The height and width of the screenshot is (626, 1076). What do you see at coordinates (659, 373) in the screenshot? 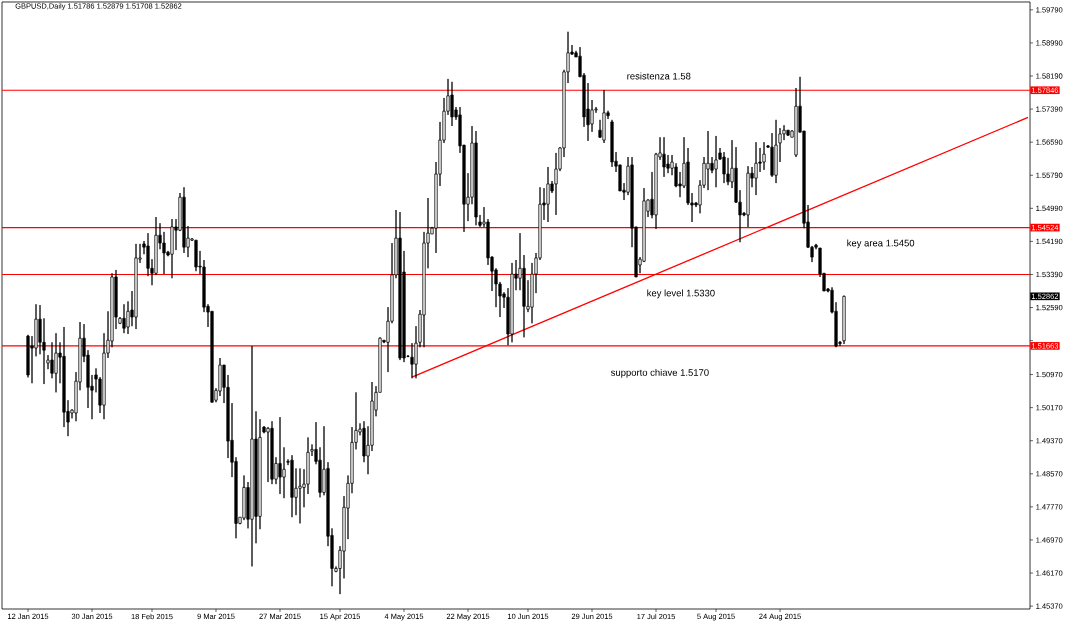
I see `annotation: supporto chiave 1.5170` at bounding box center [659, 373].